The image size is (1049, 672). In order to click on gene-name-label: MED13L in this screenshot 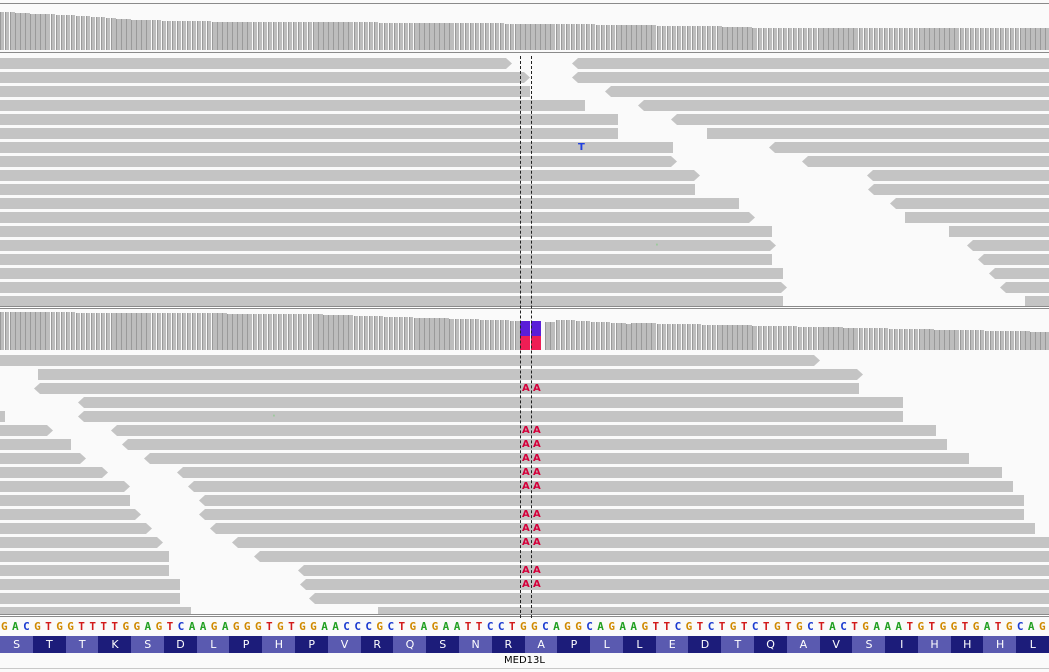, I will do `click(524, 660)`.